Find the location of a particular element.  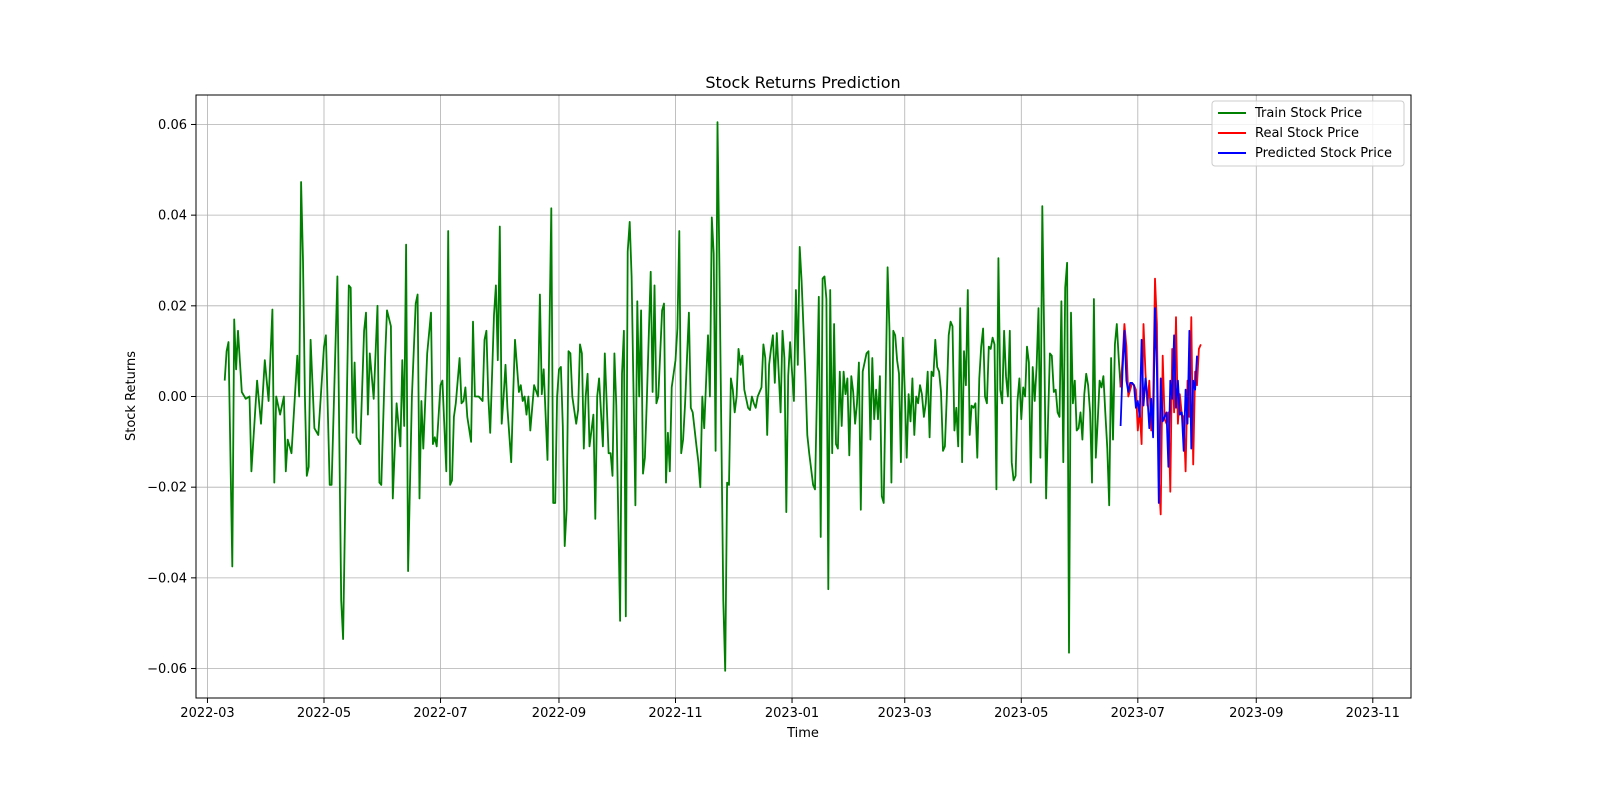

legend-label-train: Train Stock Price is located at coordinates (1308, 113).